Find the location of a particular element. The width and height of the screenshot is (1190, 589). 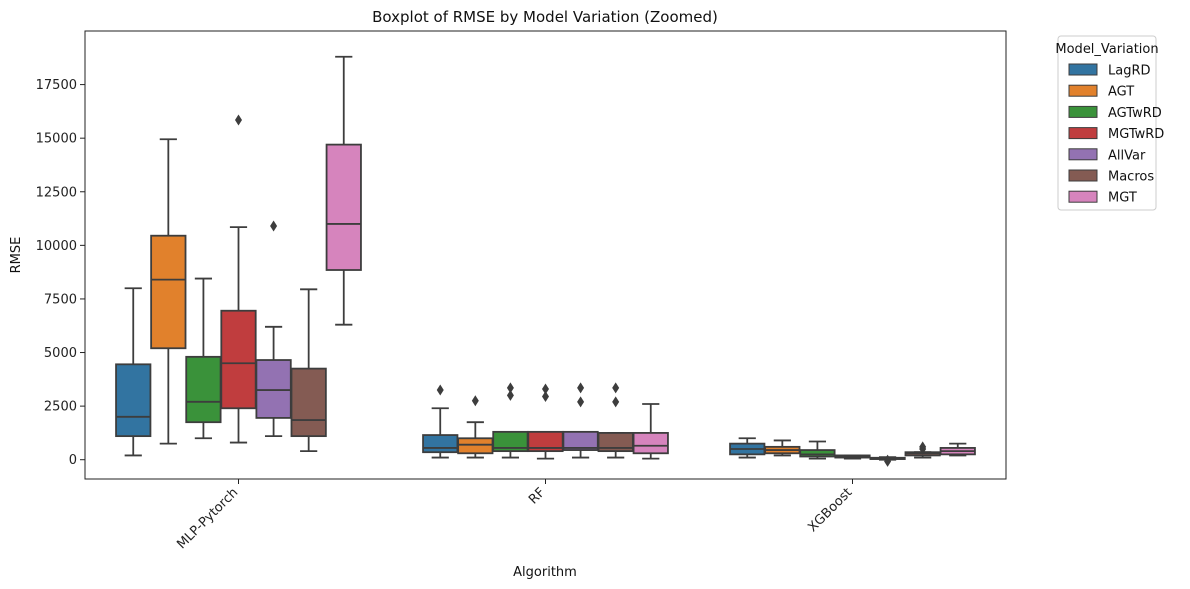

y-tick-label: 0 is located at coordinates (73, 460).